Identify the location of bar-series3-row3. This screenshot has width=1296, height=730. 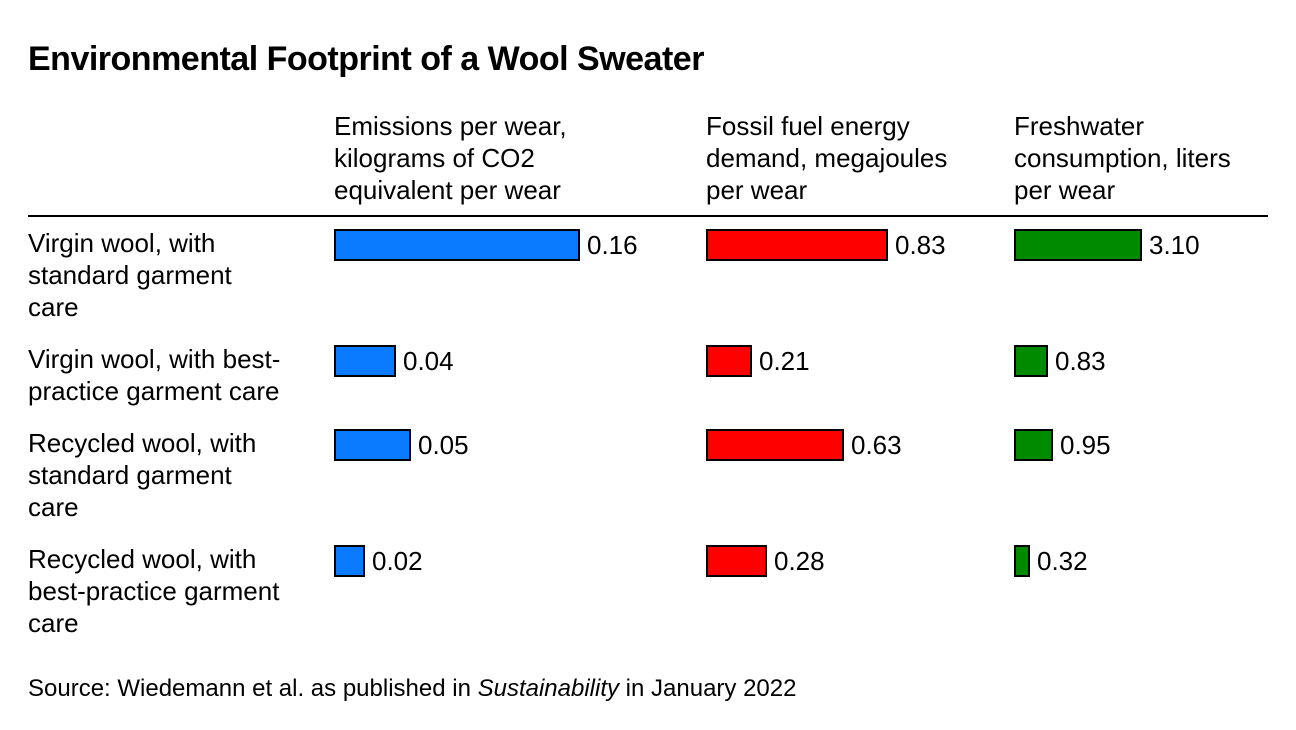
(1033, 445).